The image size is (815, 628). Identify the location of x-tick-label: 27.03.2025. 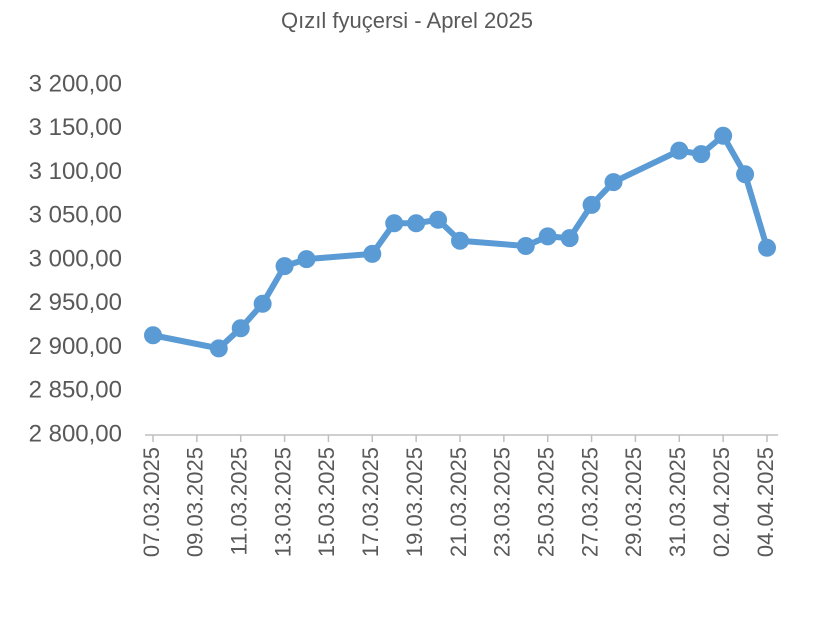
(589, 502).